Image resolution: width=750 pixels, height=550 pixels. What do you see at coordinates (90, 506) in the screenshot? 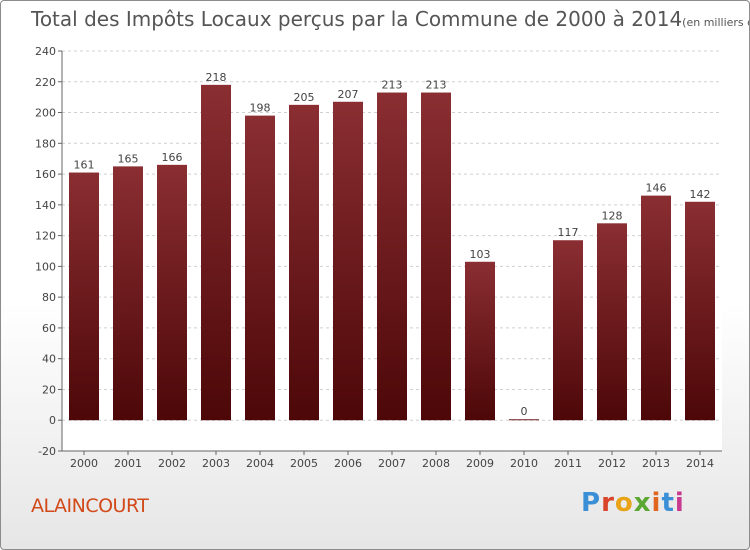
I see `commune-name: ALAINCOURT` at bounding box center [90, 506].